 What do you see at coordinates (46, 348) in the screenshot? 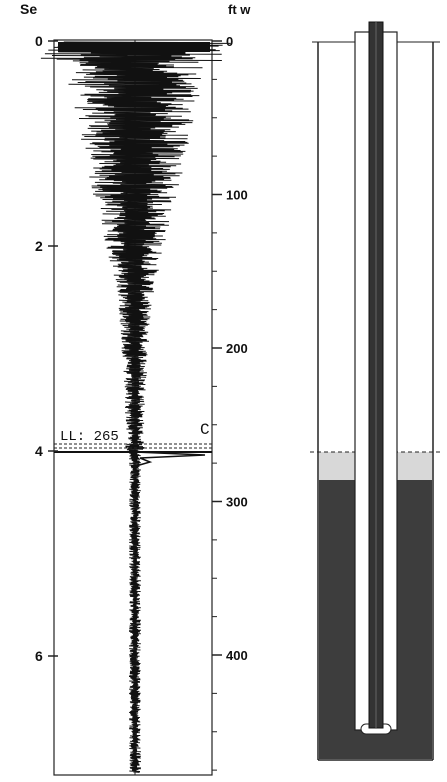
I see `left-axis-ticks: 0 2 4 6` at bounding box center [46, 348].